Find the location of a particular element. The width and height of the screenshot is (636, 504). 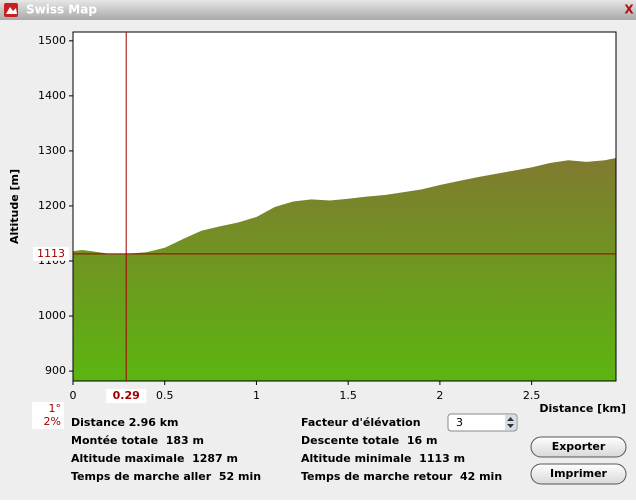

title-bar is located at coordinates (318, 10).